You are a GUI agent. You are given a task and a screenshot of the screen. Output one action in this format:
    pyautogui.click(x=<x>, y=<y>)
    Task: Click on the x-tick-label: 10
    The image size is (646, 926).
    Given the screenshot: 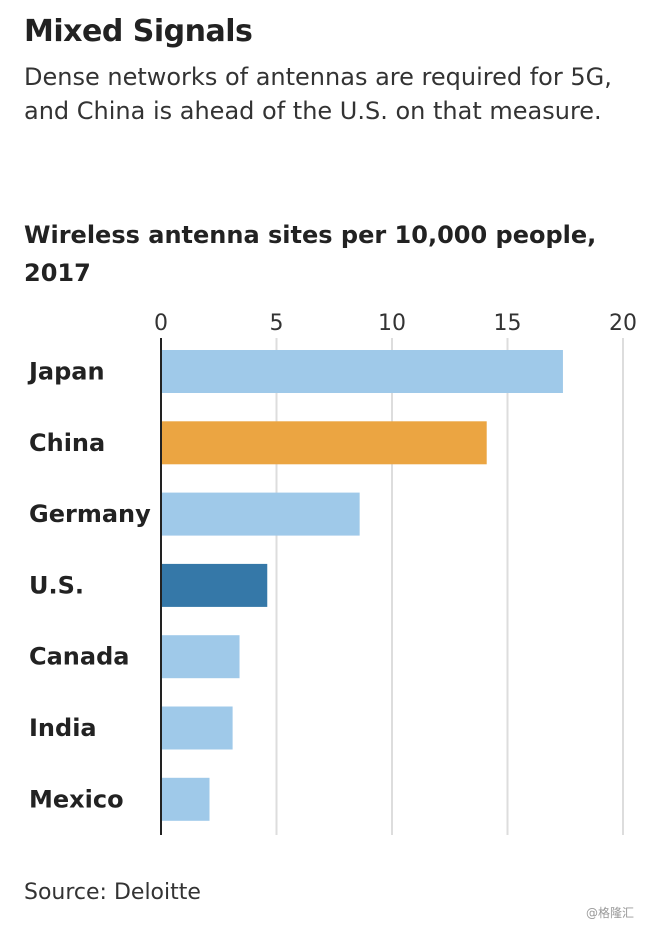 What is the action you would take?
    pyautogui.click(x=392, y=323)
    